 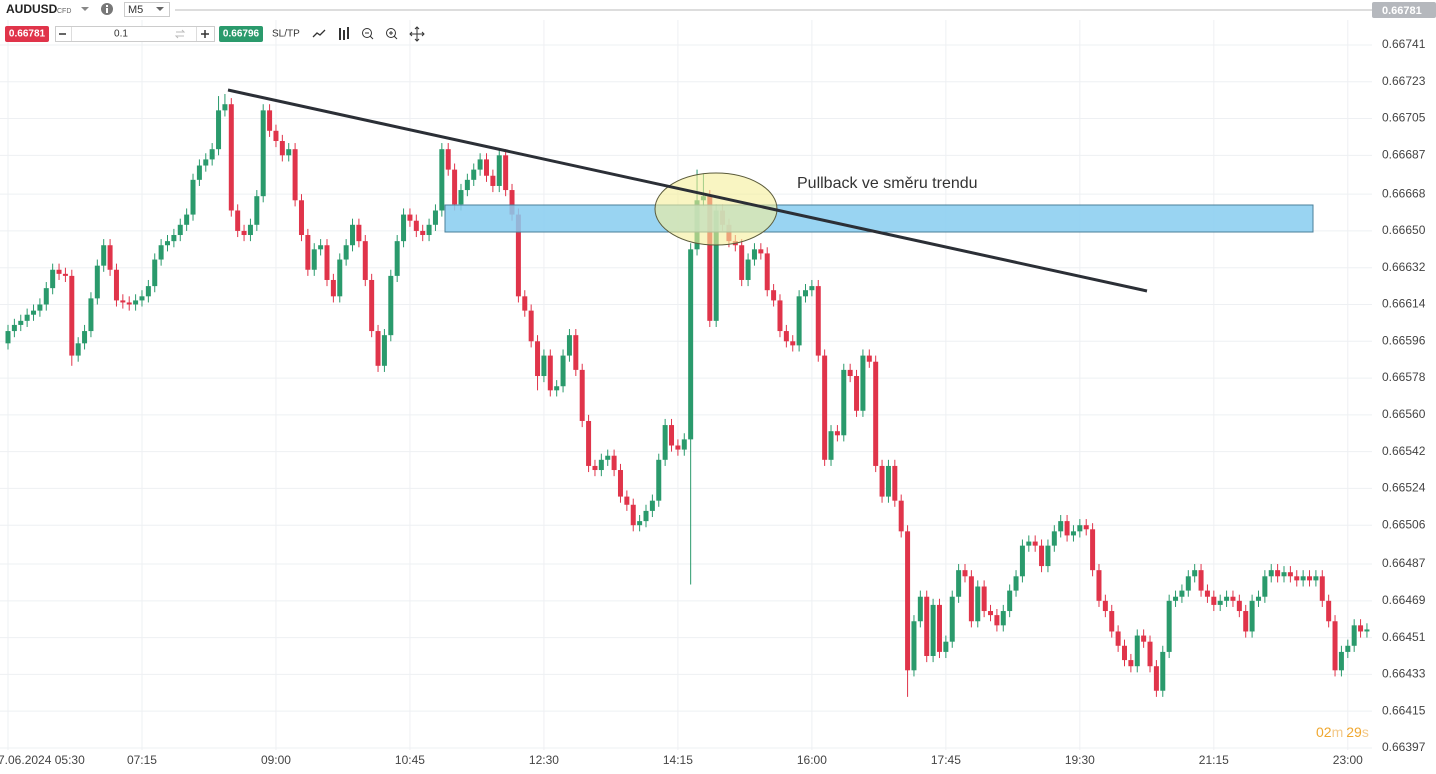 What do you see at coordinates (147, 9) in the screenshot?
I see `timeframe-select` at bounding box center [147, 9].